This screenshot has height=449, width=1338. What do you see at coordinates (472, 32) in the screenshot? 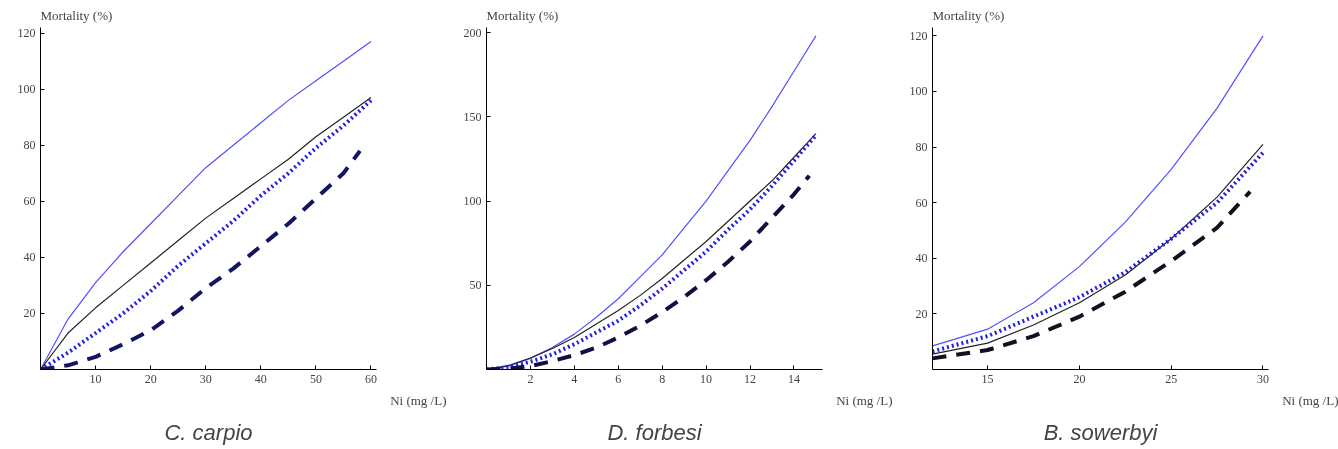
I see `y-tick-label: 200` at bounding box center [472, 32].